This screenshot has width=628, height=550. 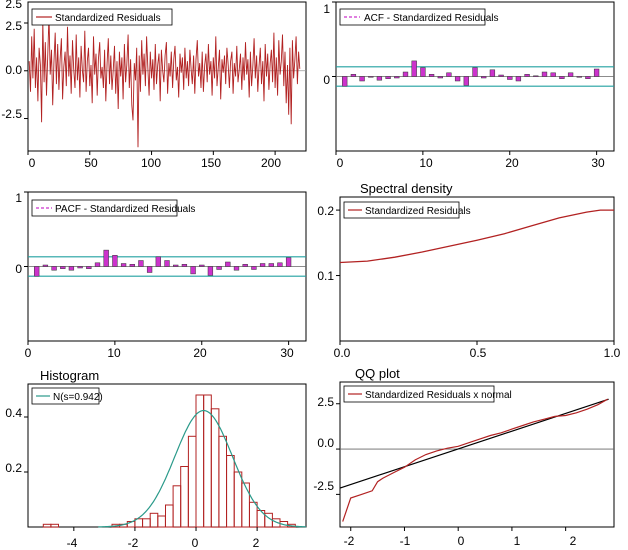 I want to click on x-tick-label: 200, so click(x=271, y=163).